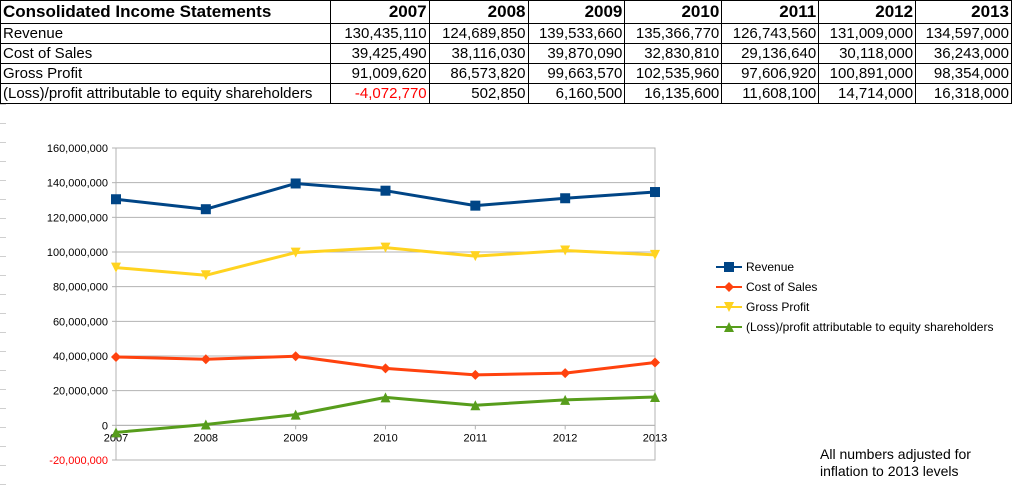 The width and height of the screenshot is (1012, 491). I want to click on table-title: Consolidated Income Statements, so click(165, 12).